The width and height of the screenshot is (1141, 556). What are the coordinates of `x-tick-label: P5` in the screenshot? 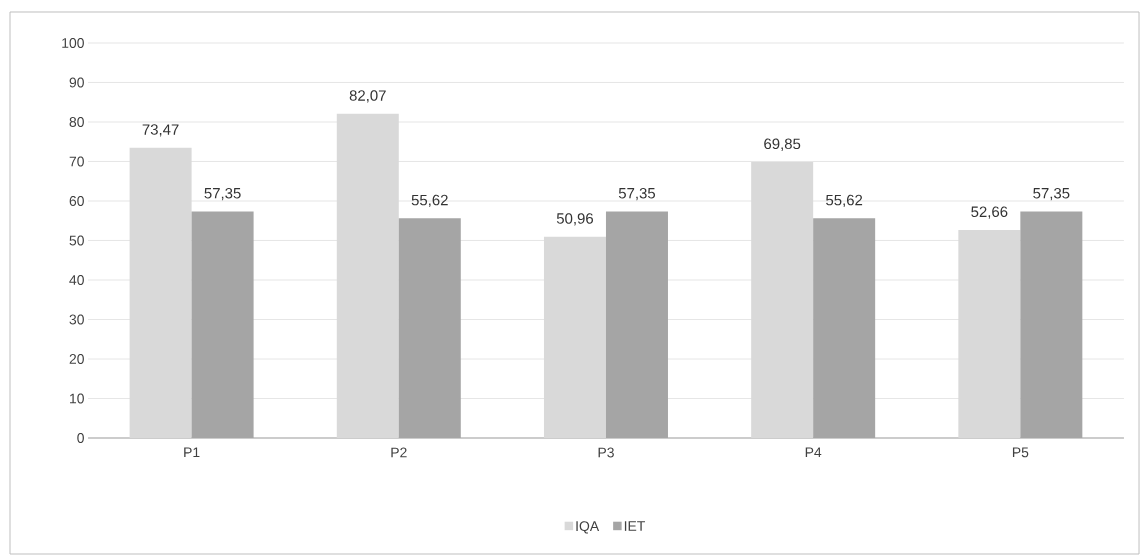 It's located at (1020, 452).